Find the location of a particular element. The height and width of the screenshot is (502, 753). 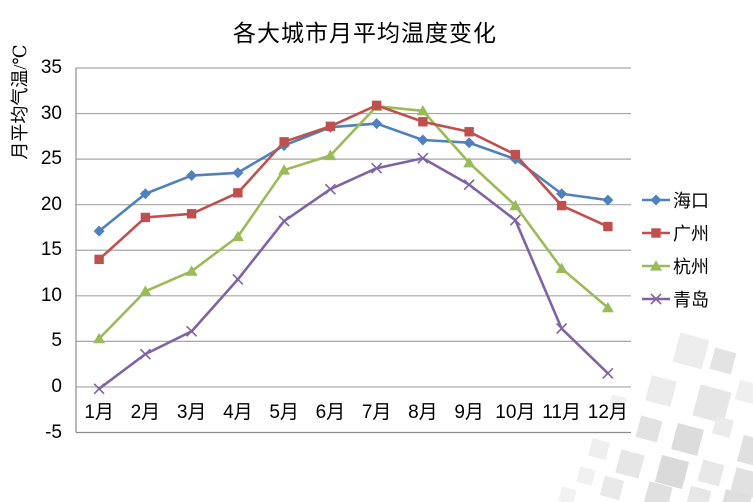

x-tick-label: 1月 is located at coordinates (99, 412).